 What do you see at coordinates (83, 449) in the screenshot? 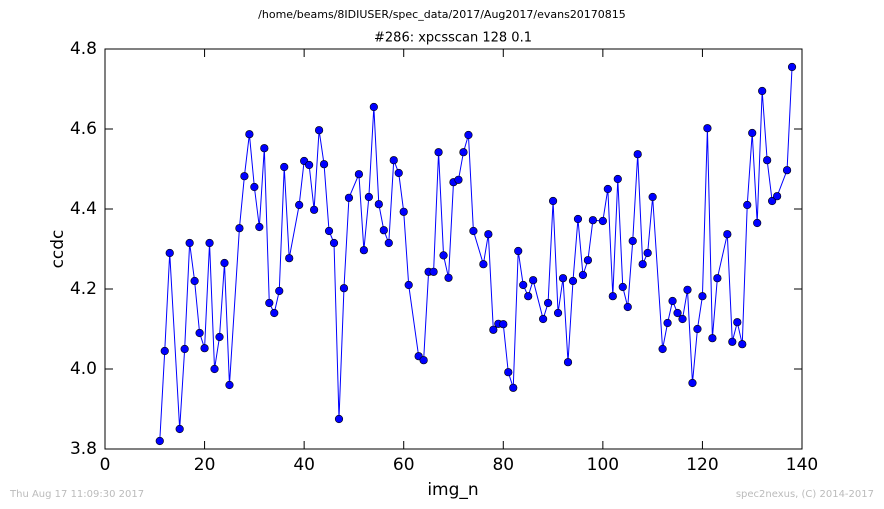
I see `y-tick-label: 3.8` at bounding box center [83, 449].